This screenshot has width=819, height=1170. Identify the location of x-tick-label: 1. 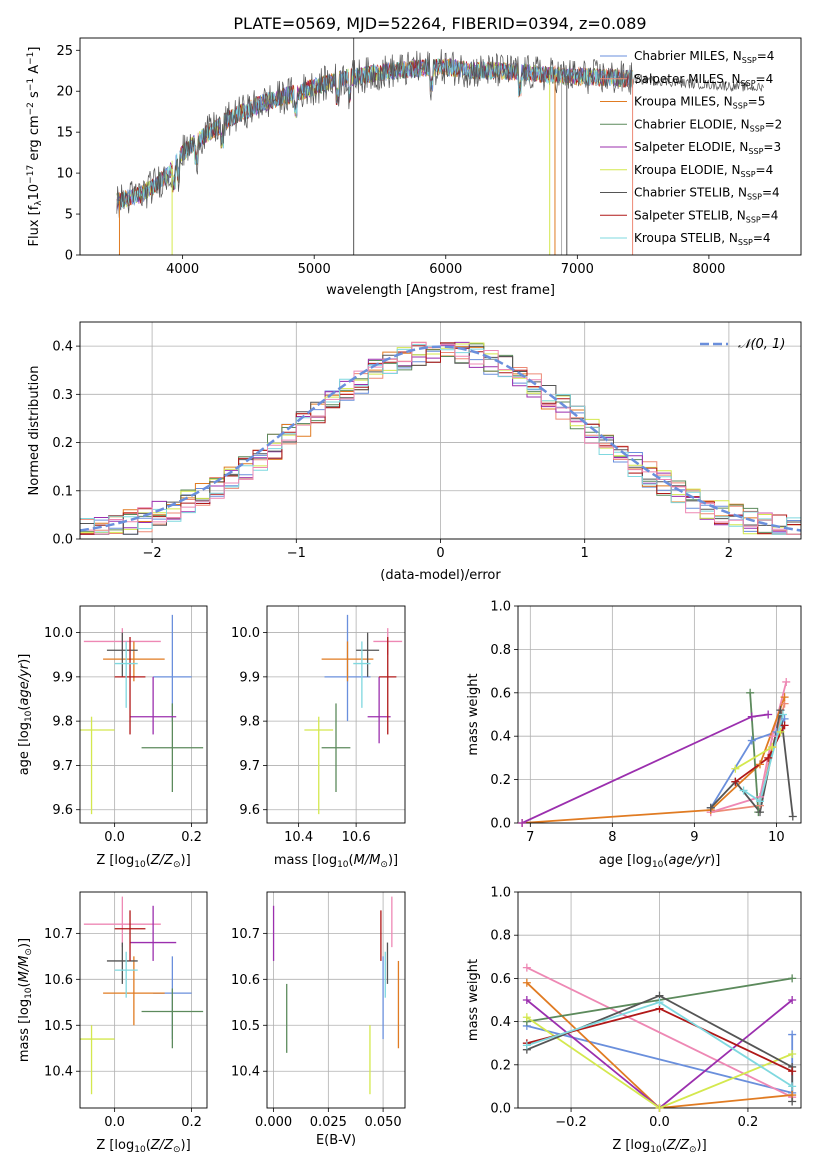
(585, 553).